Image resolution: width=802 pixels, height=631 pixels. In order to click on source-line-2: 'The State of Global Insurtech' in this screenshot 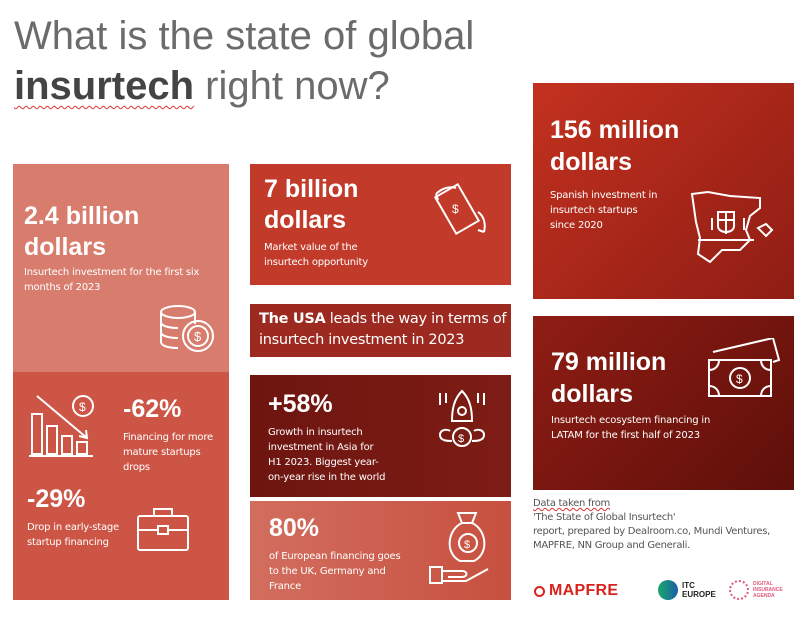, I will do `click(604, 517)`.